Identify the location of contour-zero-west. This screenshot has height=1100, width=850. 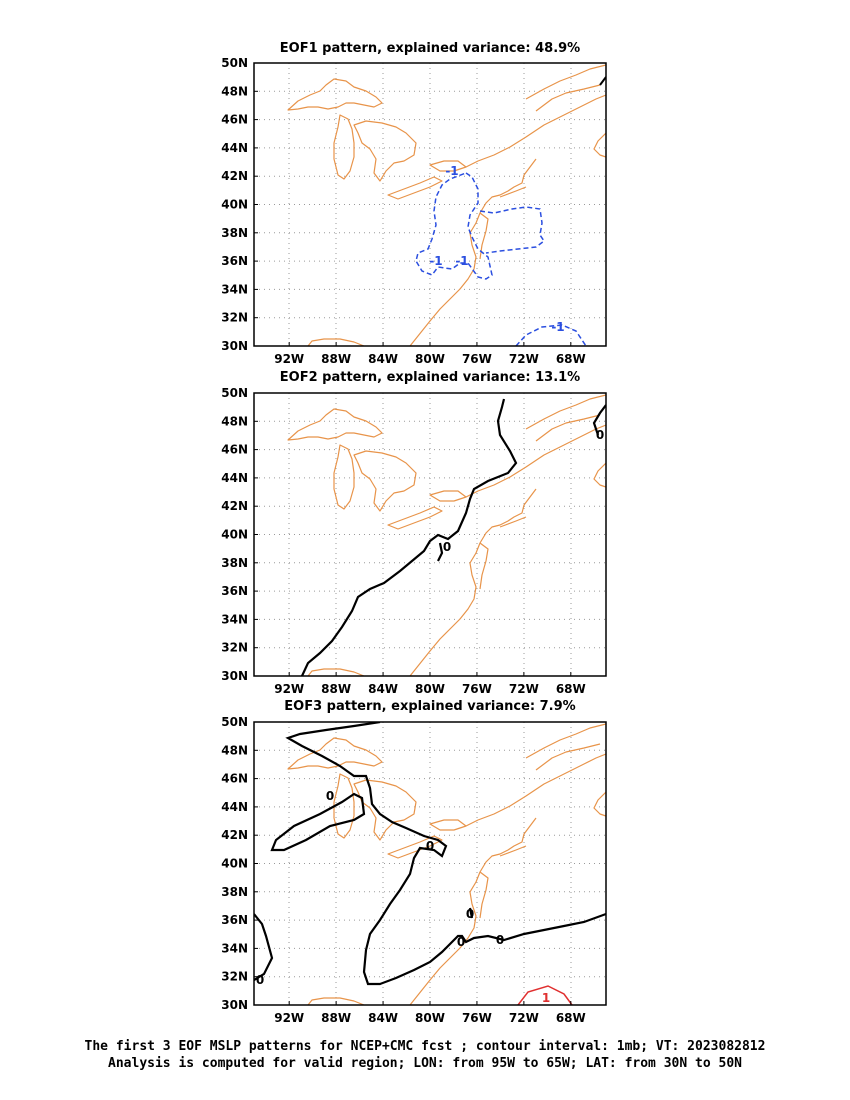
(264, 947).